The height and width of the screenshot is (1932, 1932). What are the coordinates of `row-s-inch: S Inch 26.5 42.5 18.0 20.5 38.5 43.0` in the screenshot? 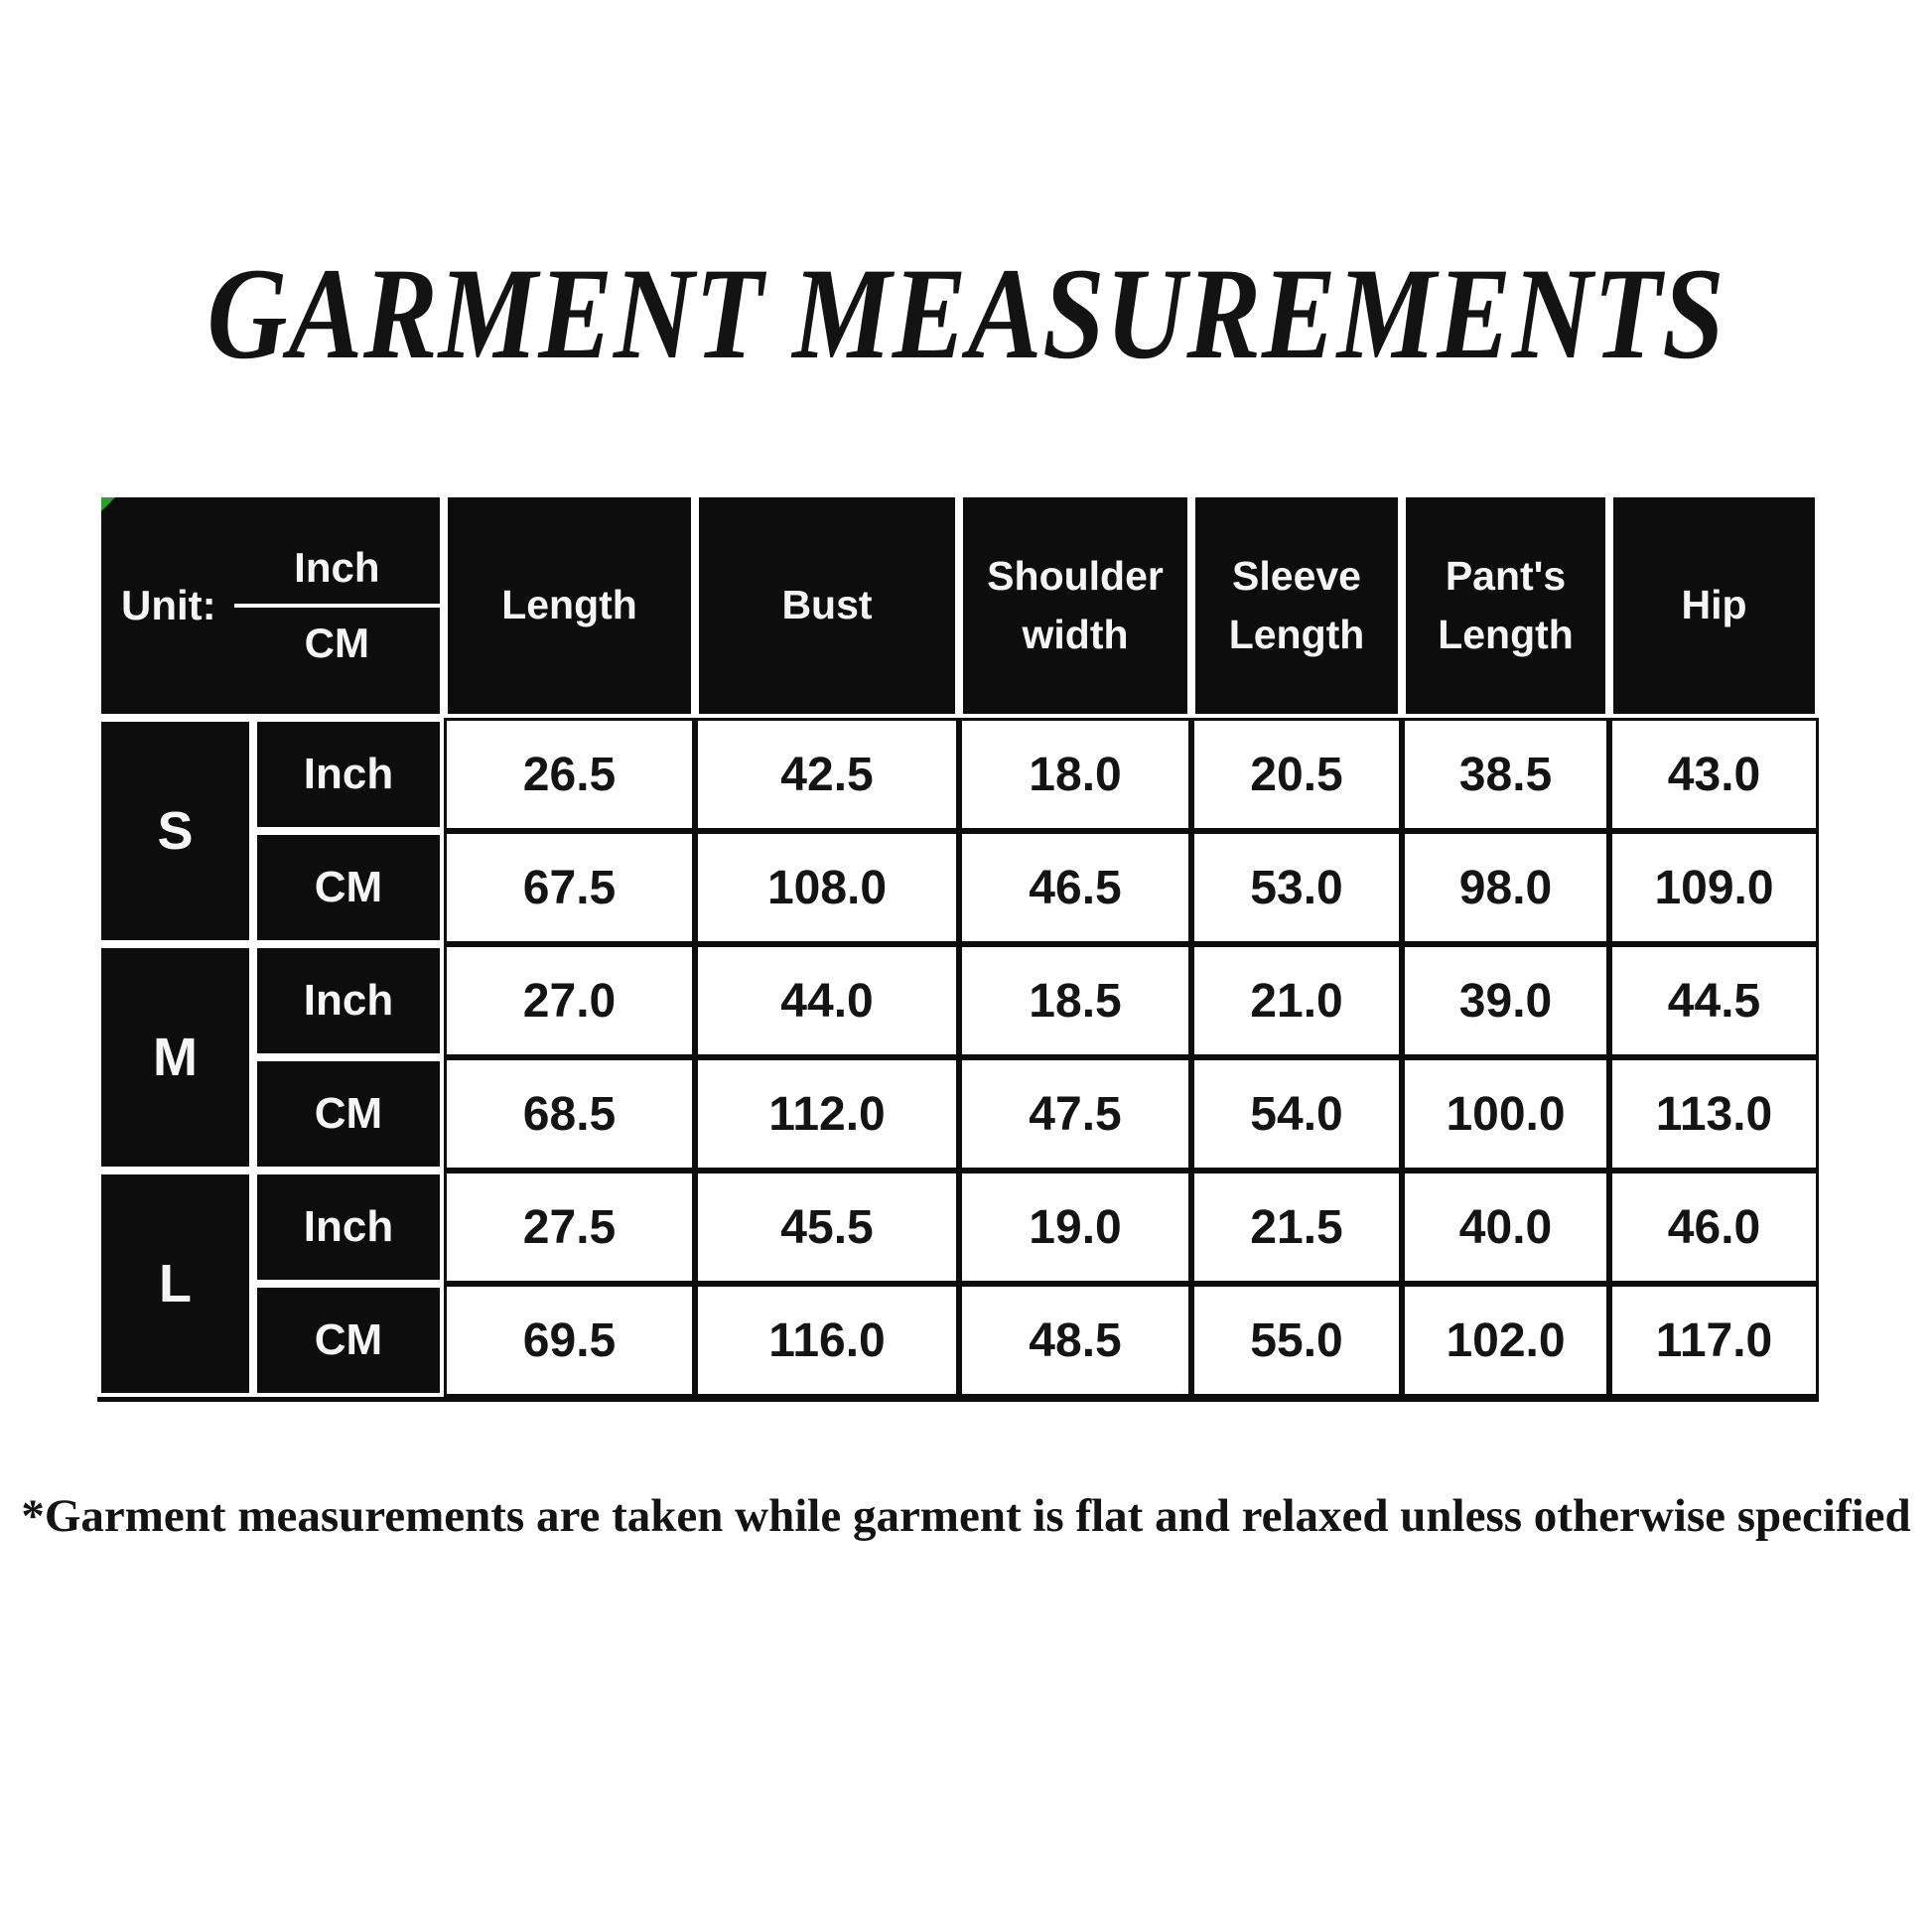 It's located at (959, 831).